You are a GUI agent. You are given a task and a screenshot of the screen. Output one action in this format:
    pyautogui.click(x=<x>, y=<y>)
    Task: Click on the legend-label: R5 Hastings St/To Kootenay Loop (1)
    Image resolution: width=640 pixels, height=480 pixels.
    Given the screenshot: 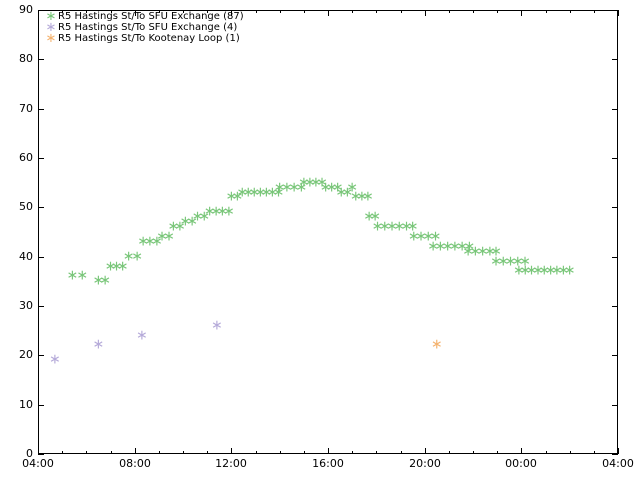 What is the action you would take?
    pyautogui.click(x=149, y=38)
    